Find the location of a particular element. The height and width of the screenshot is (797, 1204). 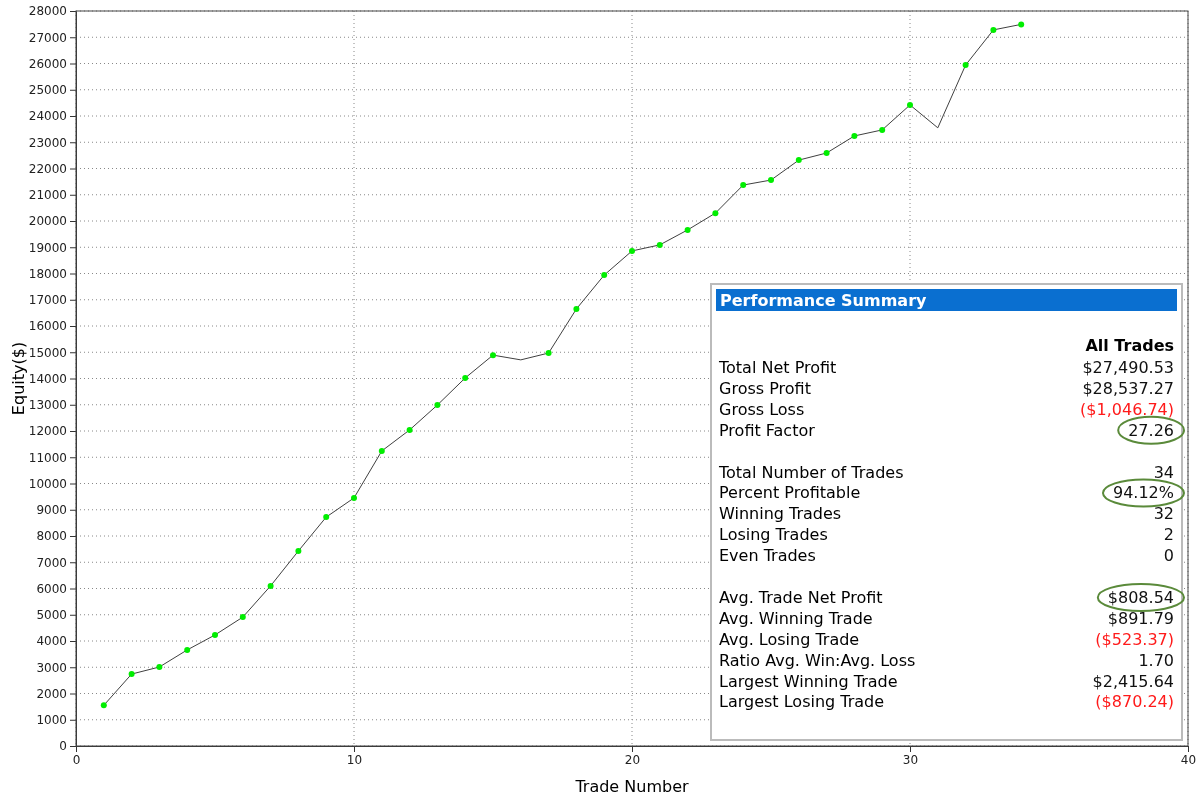

y-tick-label: 7000 is located at coordinates (51, 562).